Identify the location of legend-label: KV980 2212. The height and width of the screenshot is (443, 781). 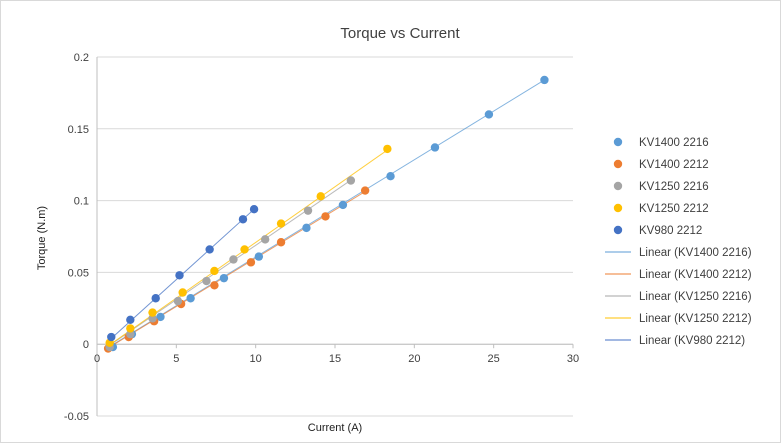
(670, 231).